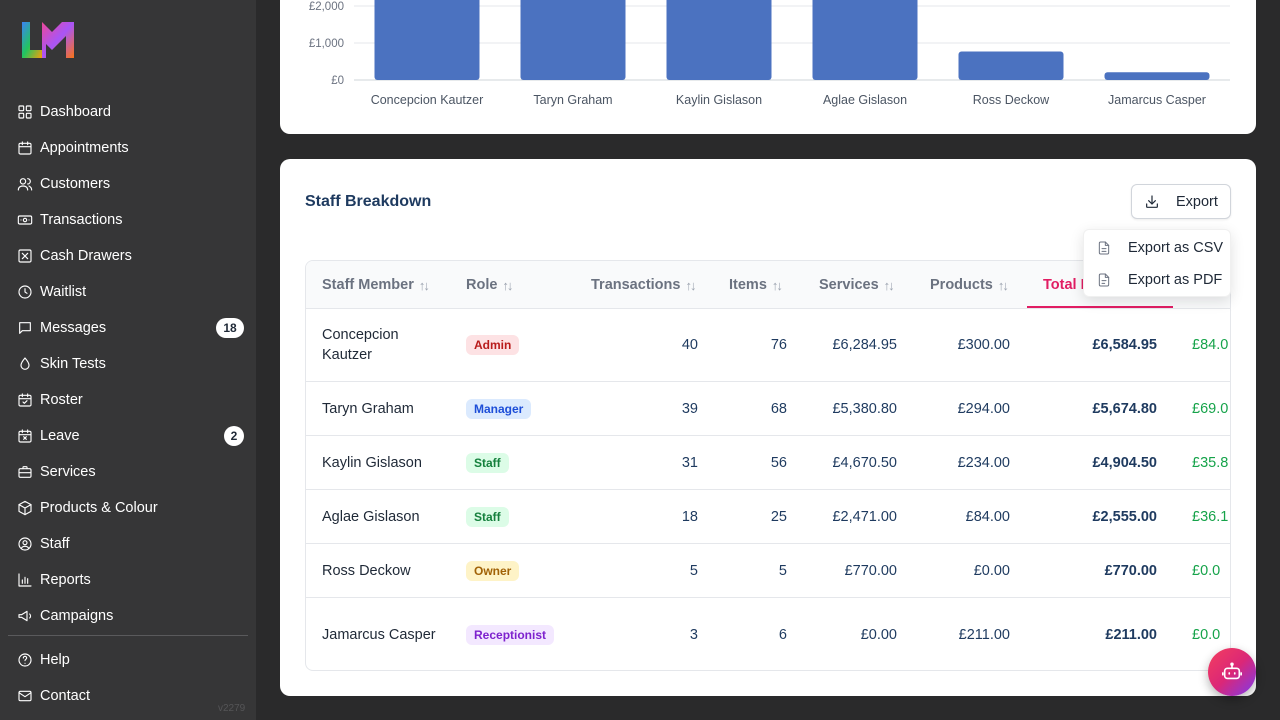 This screenshot has width=1280, height=720. Describe the element at coordinates (489, 285) in the screenshot. I see `column-role: Role ↑↓` at that location.